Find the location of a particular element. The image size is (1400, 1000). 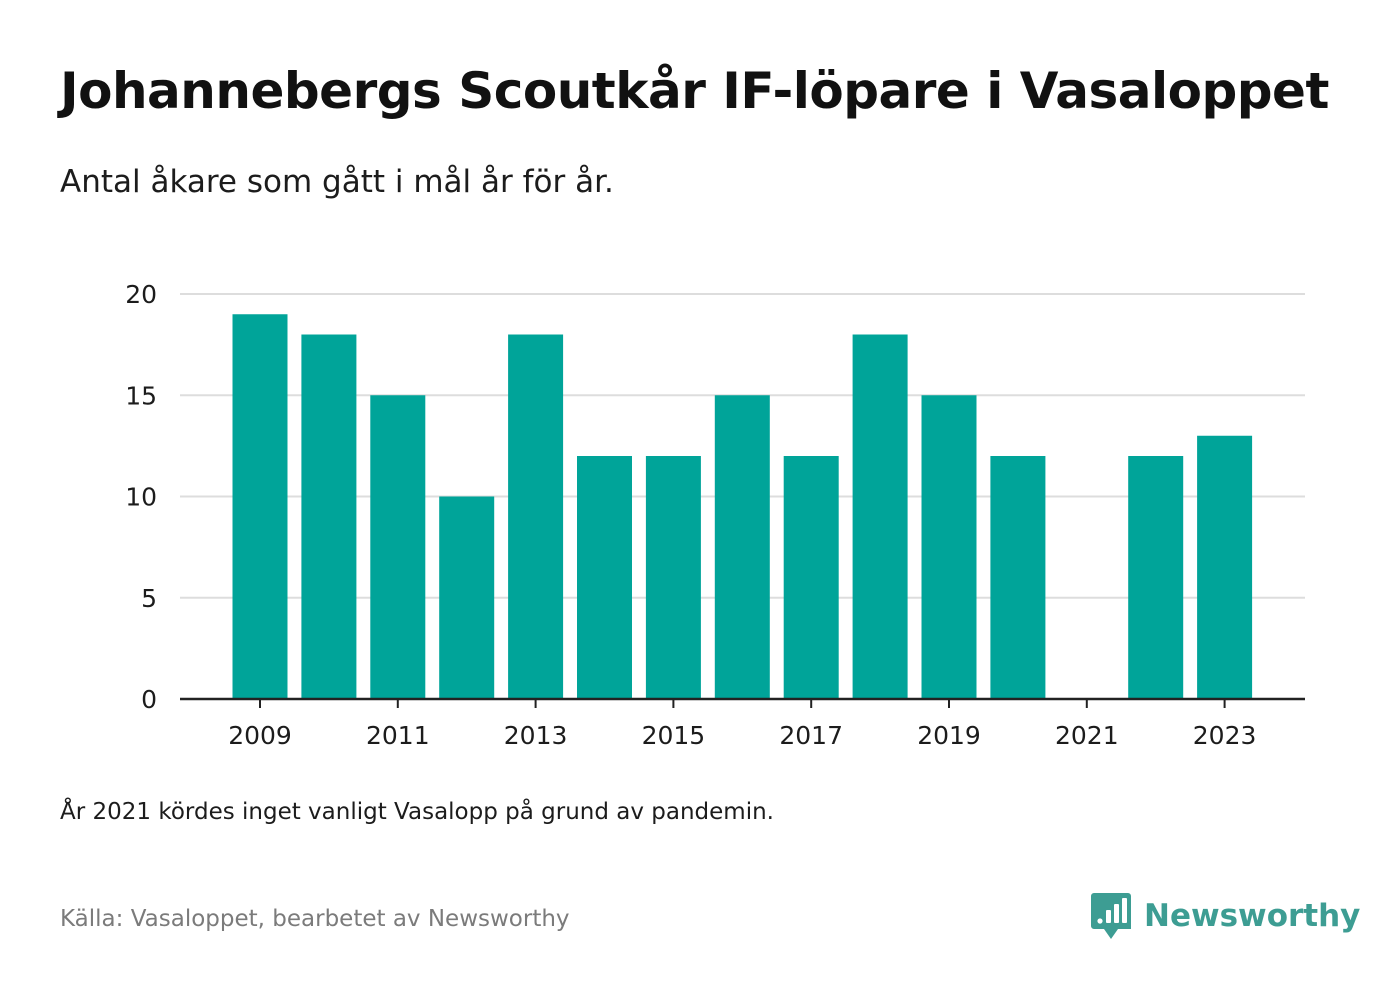

brand-logo: Newsworthy is located at coordinates (1225, 916).